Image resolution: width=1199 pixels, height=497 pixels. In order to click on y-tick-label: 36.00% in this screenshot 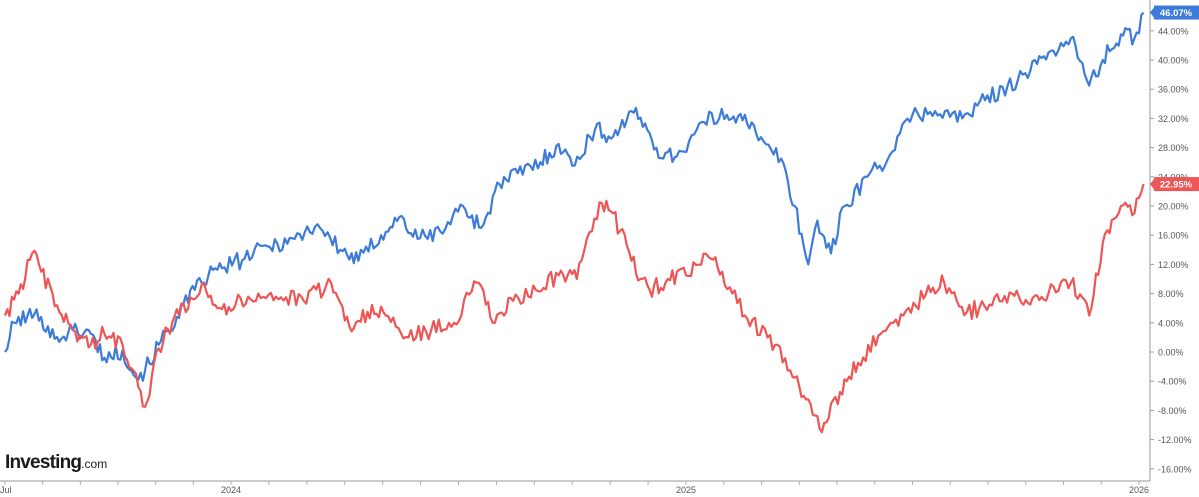, I will do `click(1173, 90)`.